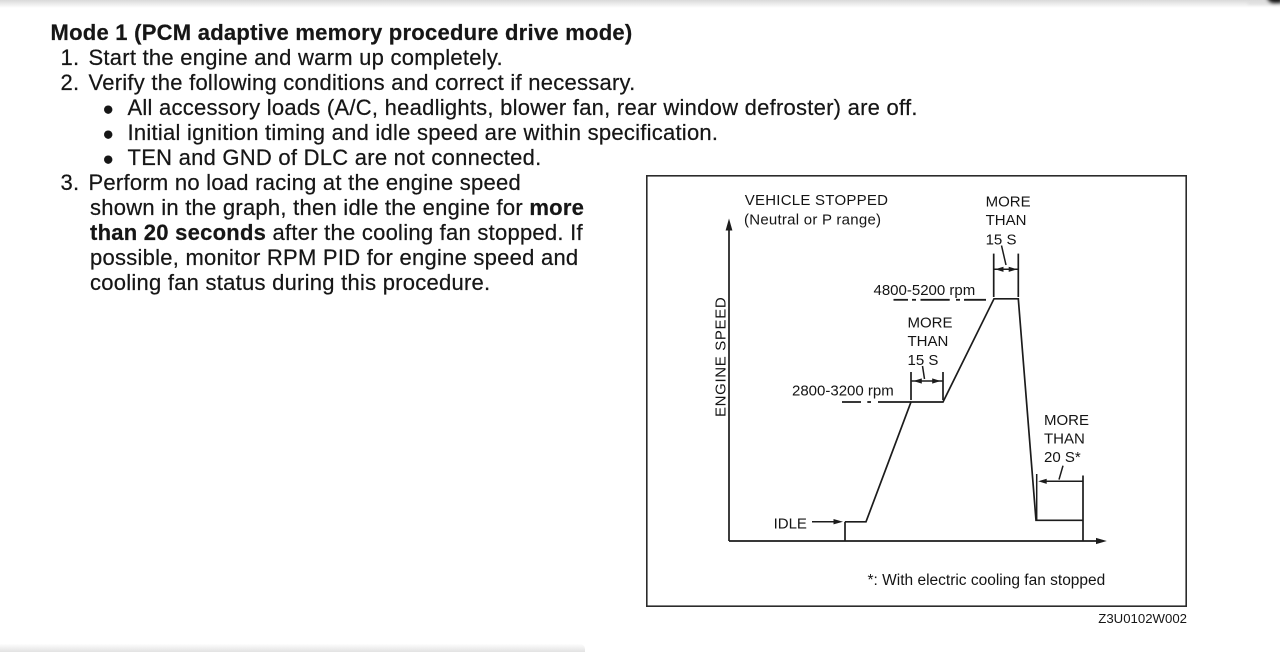 Image resolution: width=1280 pixels, height=652 pixels. Describe the element at coordinates (812, 220) in the screenshot. I see `svg-text: (Neutral or P range)` at that location.